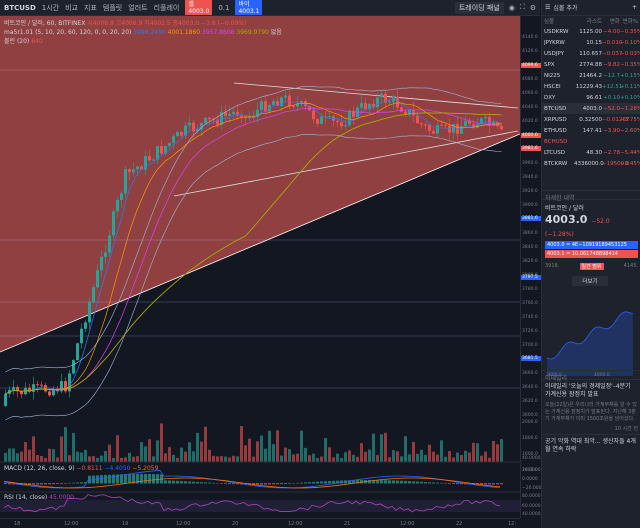 This screenshot has width=640, height=528. What do you see at coordinates (591, 130) in the screenshot?
I see `watchlist-row: ETHUSD 147.41 −3.90 −2.60%` at bounding box center [591, 130].